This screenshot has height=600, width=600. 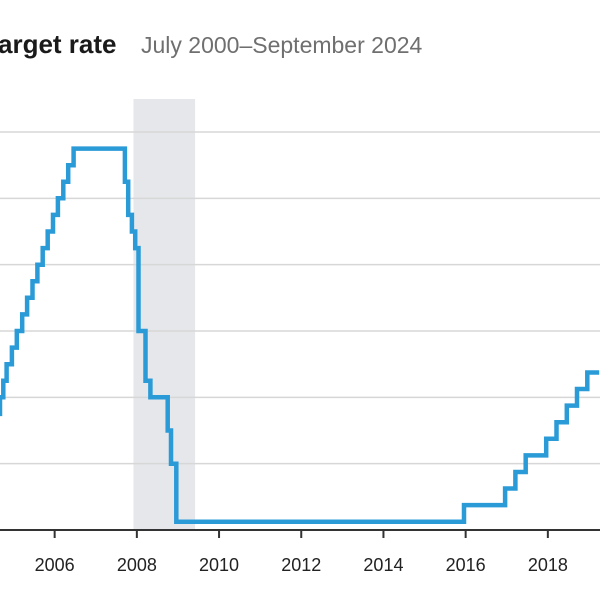 I want to click on x-tick-label: 2018, so click(x=548, y=565).